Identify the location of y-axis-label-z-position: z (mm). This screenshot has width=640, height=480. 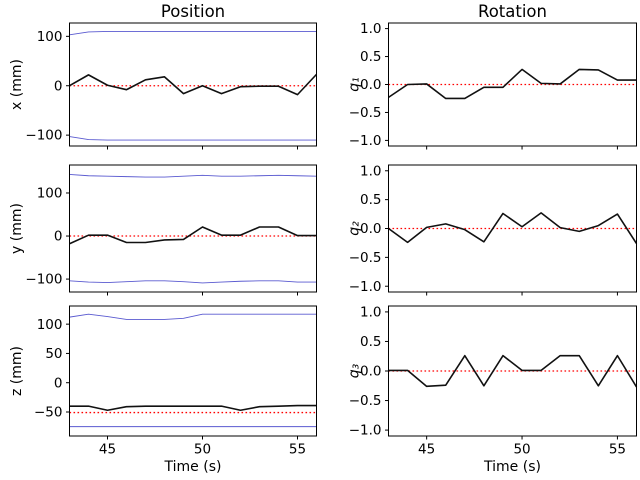
(17, 371).